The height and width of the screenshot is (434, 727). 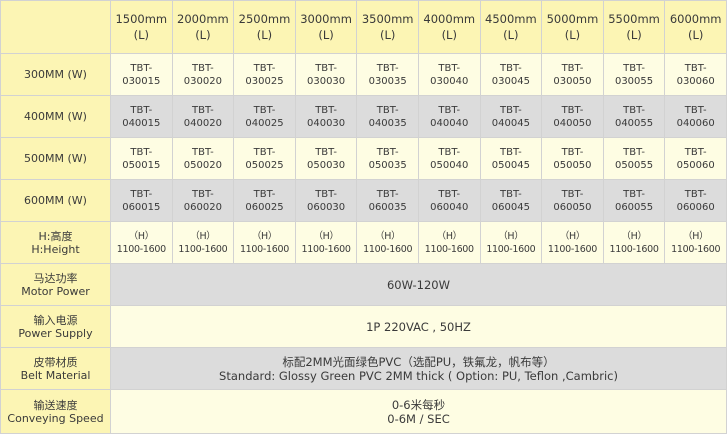 What do you see at coordinates (449, 116) in the screenshot?
I see `model-code-cell: TBT- 040040` at bounding box center [449, 116].